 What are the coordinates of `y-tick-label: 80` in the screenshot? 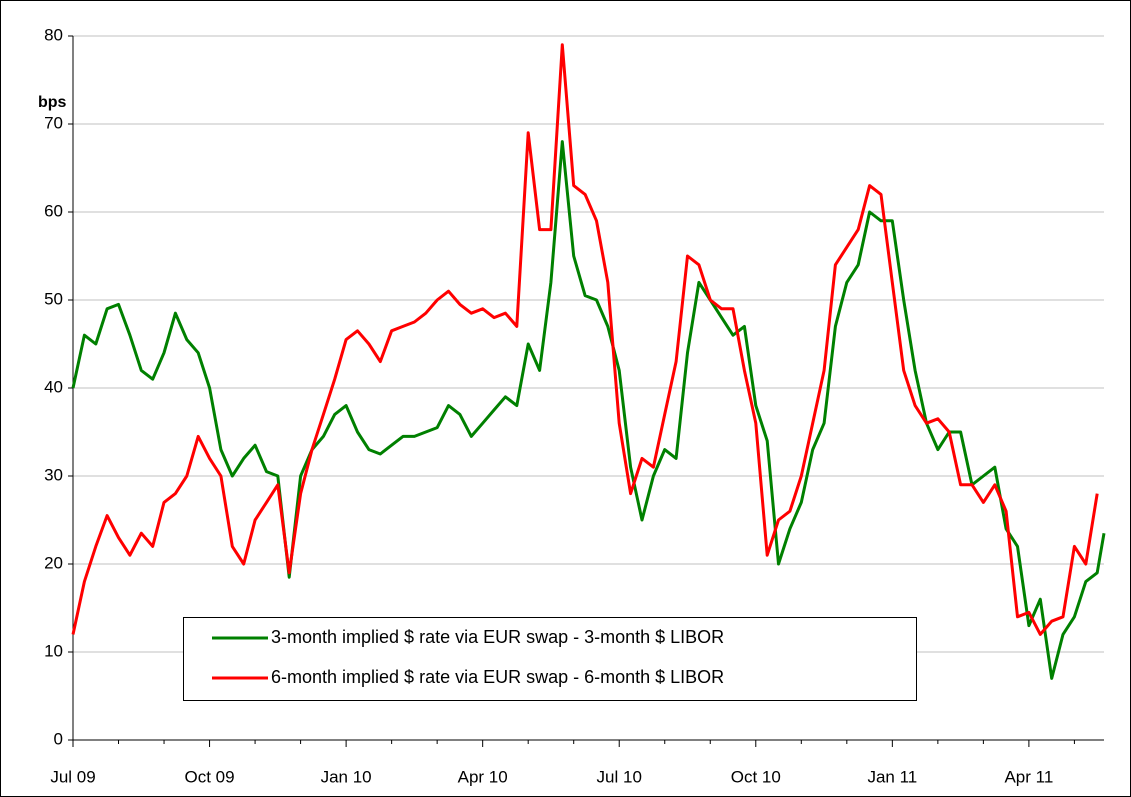 It's located at (53, 34).